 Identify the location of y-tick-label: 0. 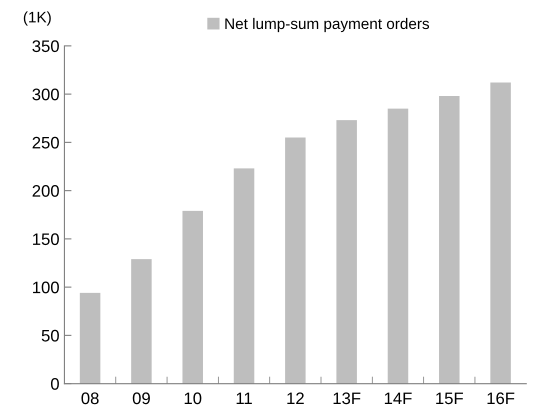
(54, 384).